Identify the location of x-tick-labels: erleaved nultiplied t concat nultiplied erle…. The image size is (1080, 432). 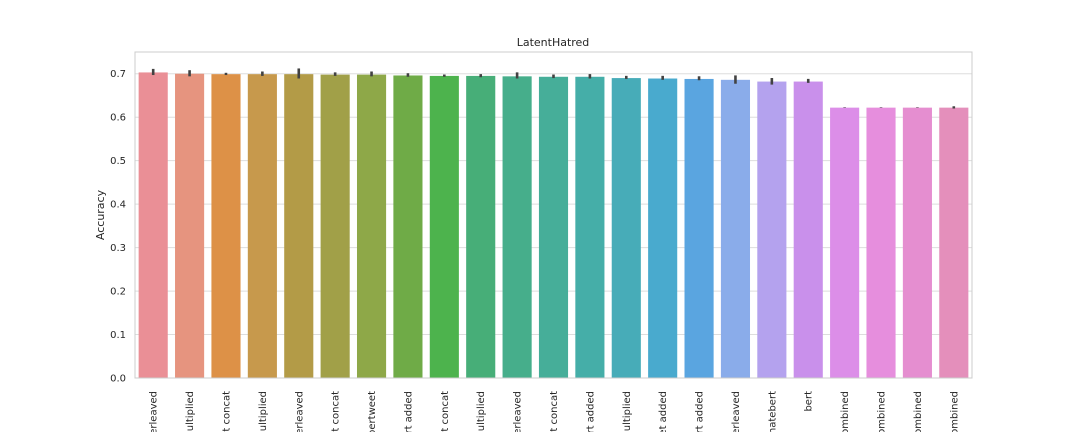
(555, 411).